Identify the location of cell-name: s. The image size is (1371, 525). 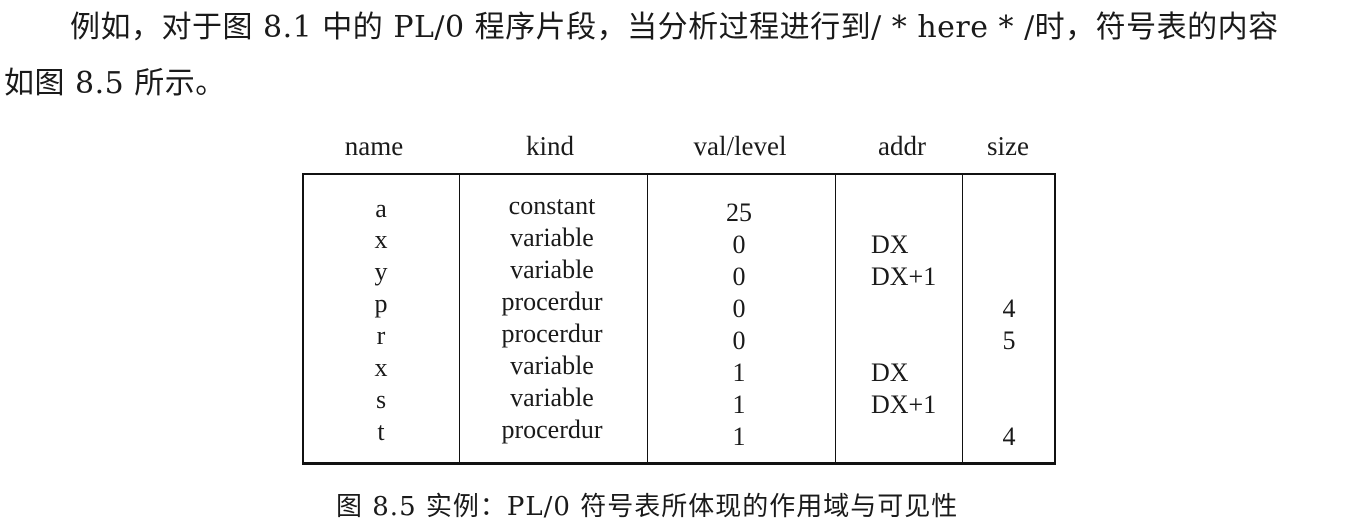
(381, 399).